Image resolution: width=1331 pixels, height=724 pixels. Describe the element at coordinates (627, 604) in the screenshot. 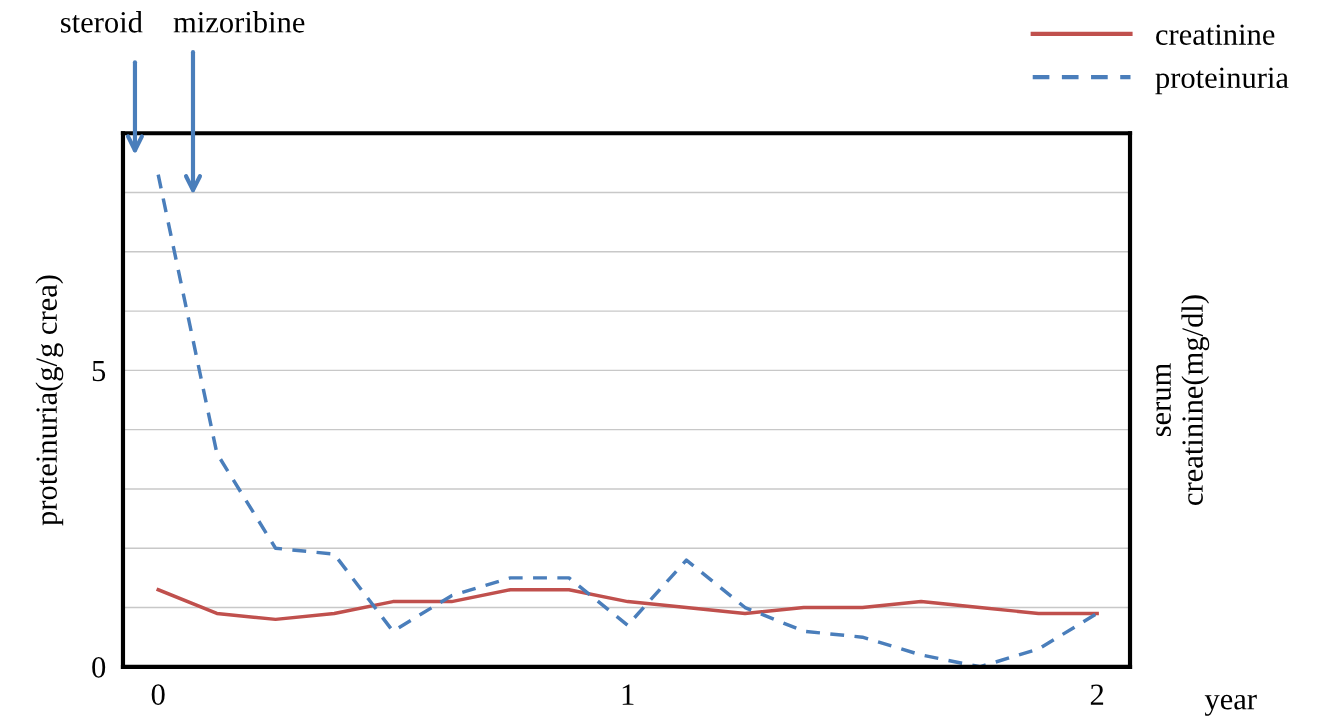

I see `line-series` at that location.